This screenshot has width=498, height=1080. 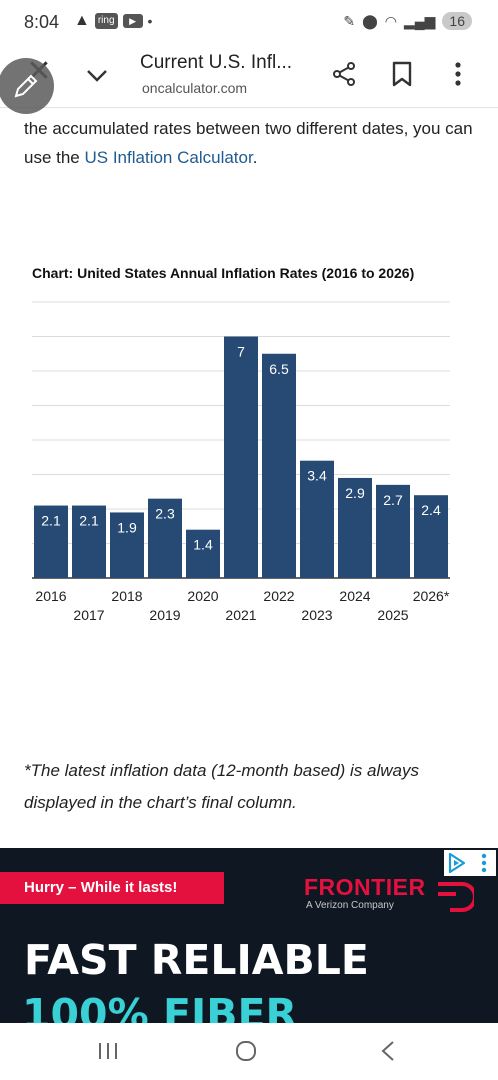 I want to click on system-nav-bar, so click(x=249, y=1051).